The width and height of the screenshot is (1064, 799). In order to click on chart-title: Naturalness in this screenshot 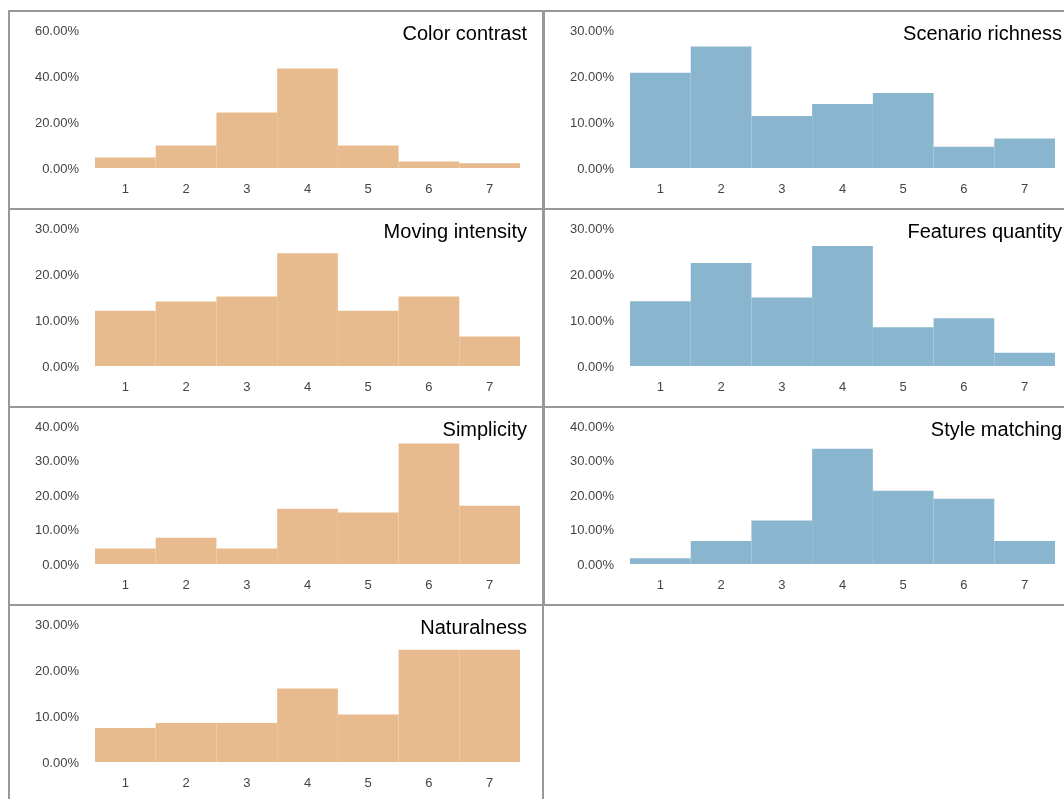, I will do `click(473, 627)`.